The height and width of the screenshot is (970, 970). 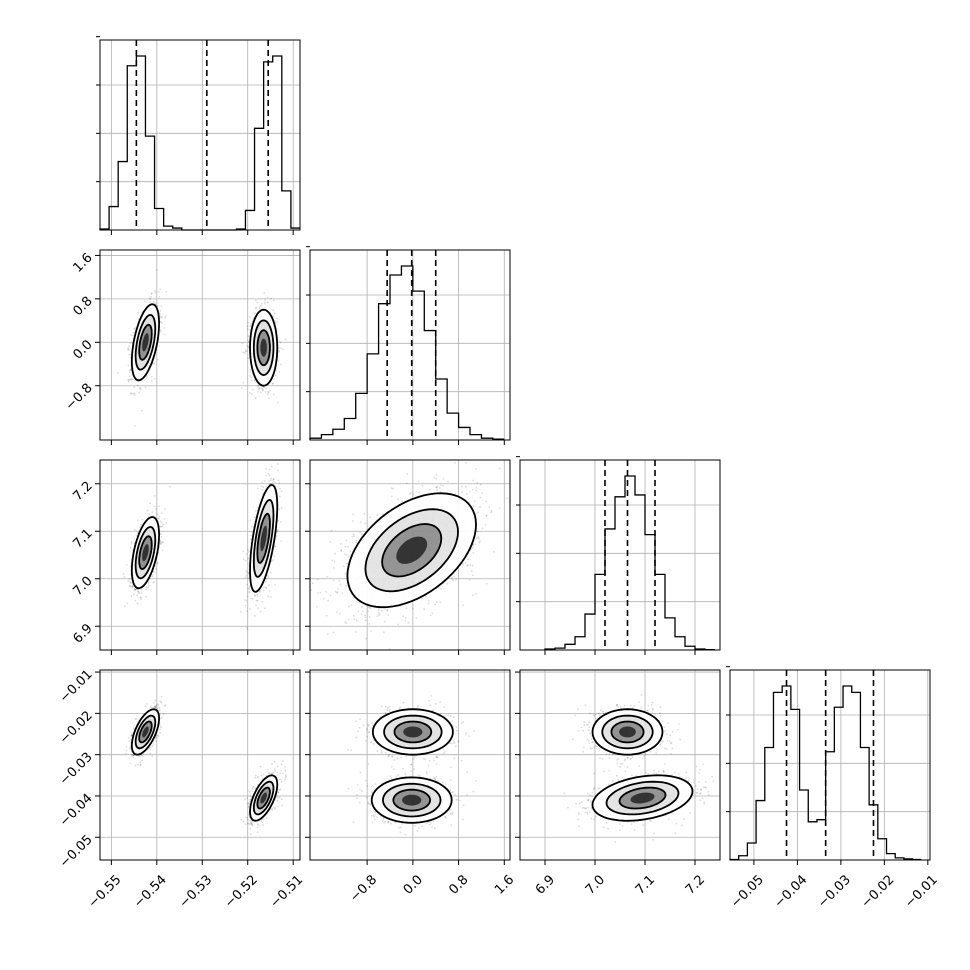 What do you see at coordinates (410, 555) in the screenshot?
I see `panel-content` at bounding box center [410, 555].